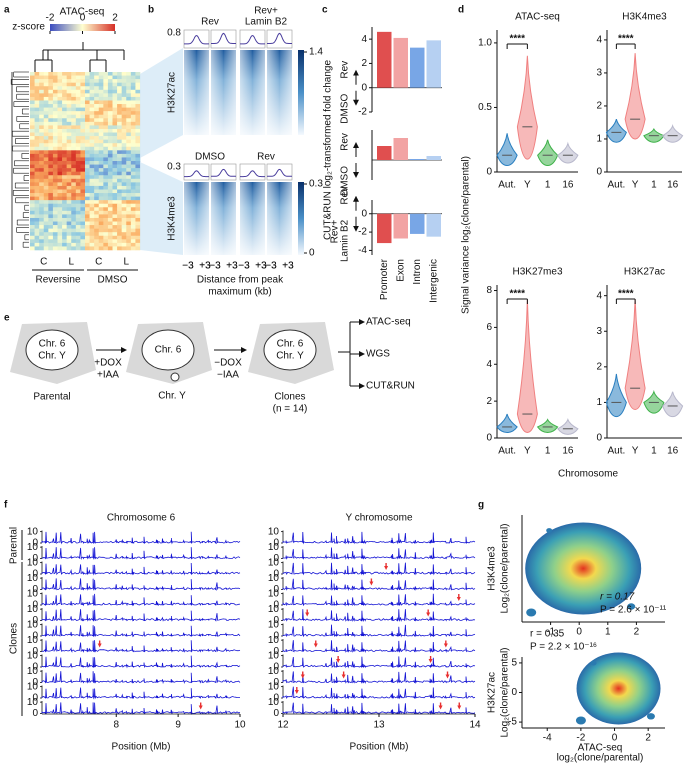 This screenshot has height=763, width=685. Describe the element at coordinates (151, 10) in the screenshot. I see `panel-letter: b` at that location.